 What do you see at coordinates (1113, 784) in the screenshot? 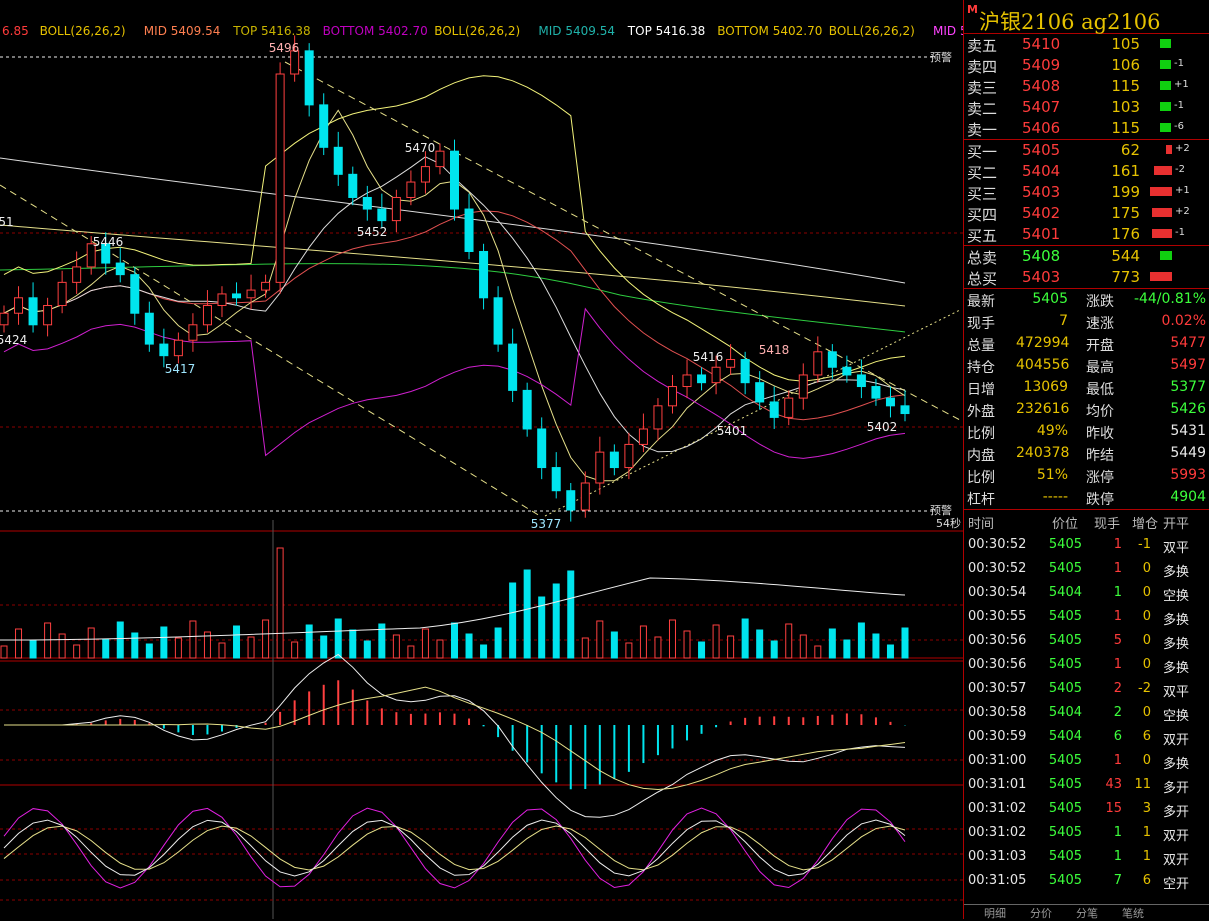
I see `tick-qty: 43` at bounding box center [1113, 784].